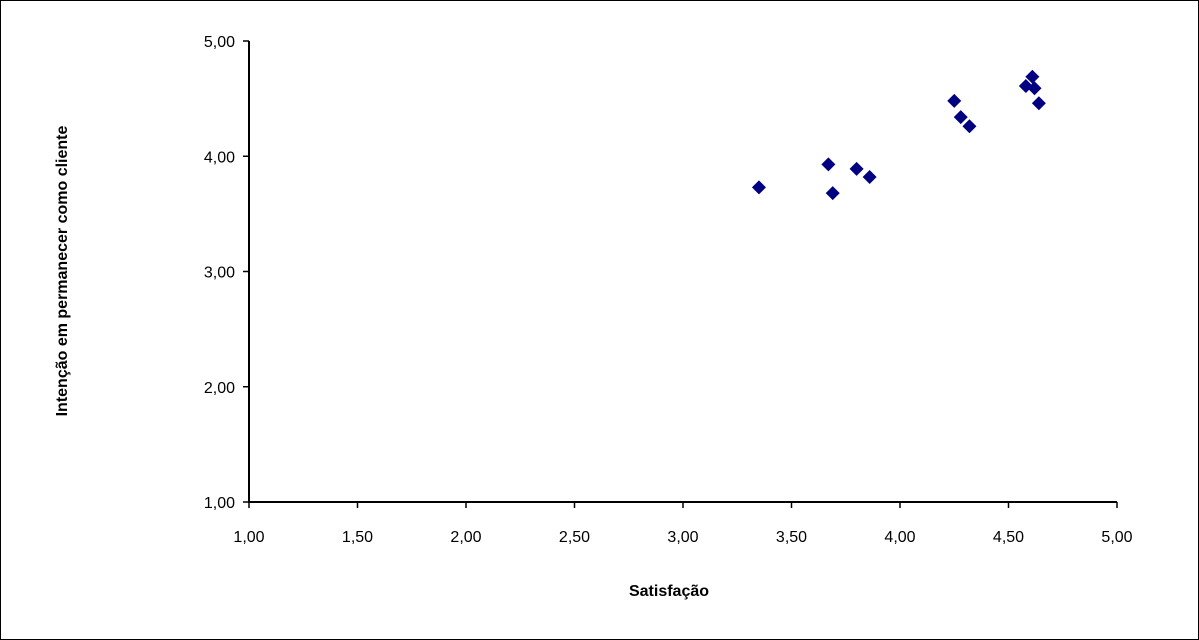 This screenshot has height=640, width=1199. Describe the element at coordinates (682, 537) in the screenshot. I see `x-tick-label: 3,00` at that location.